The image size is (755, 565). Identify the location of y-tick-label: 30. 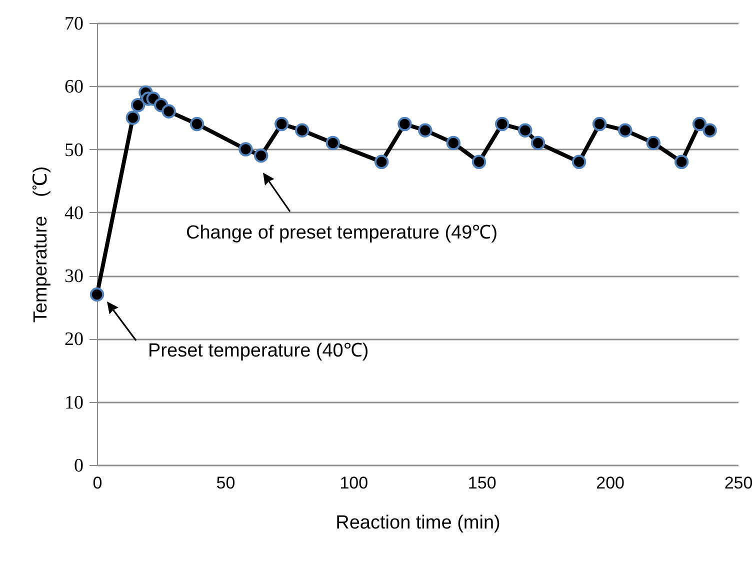
(74, 277).